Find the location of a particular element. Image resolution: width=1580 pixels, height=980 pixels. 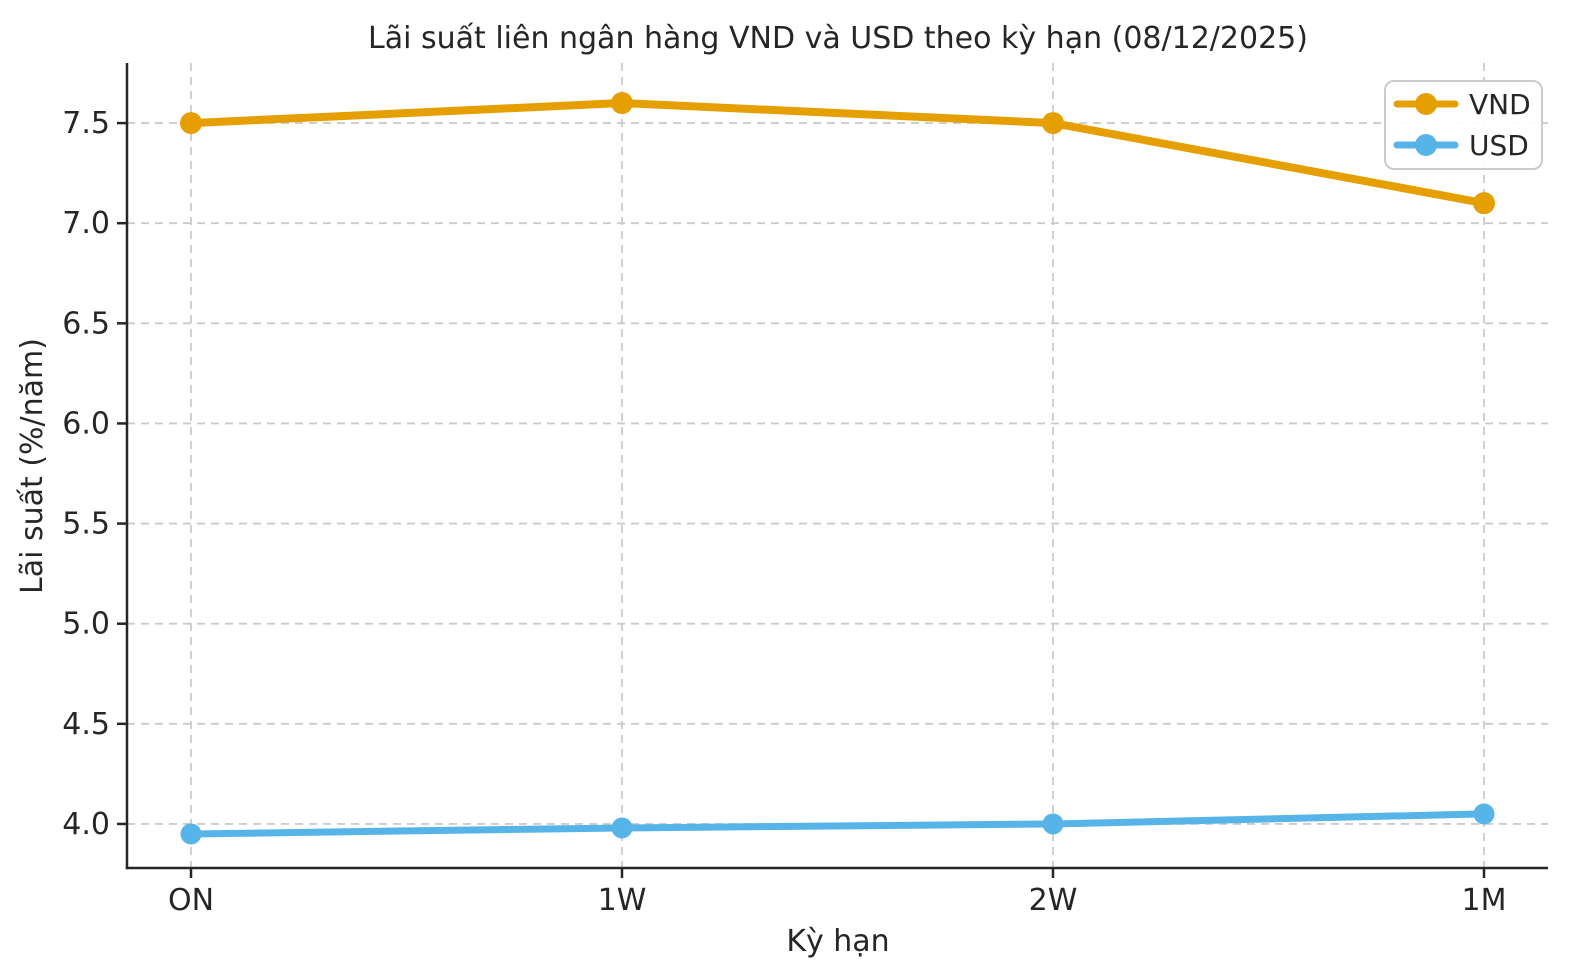

data-point-vnd-on is located at coordinates (191, 123).